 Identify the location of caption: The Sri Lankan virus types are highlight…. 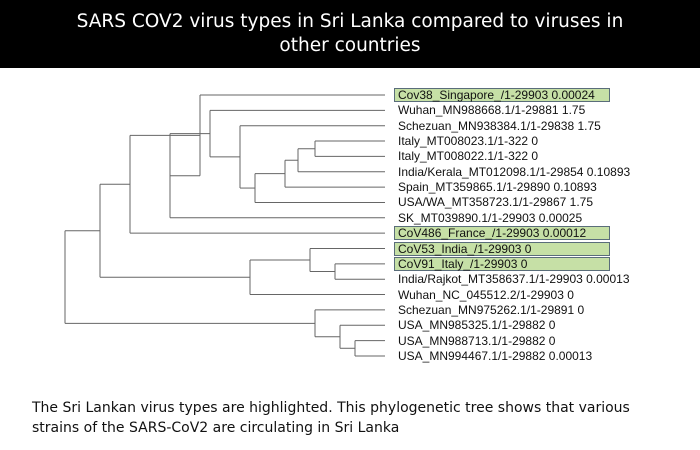
(331, 418).